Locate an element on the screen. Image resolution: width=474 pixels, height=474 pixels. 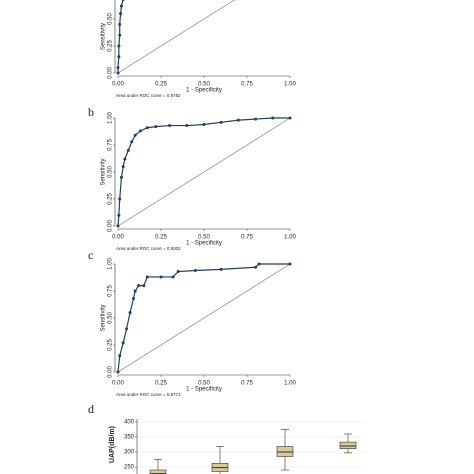
y-tick-label: 350 is located at coordinates (129, 438).